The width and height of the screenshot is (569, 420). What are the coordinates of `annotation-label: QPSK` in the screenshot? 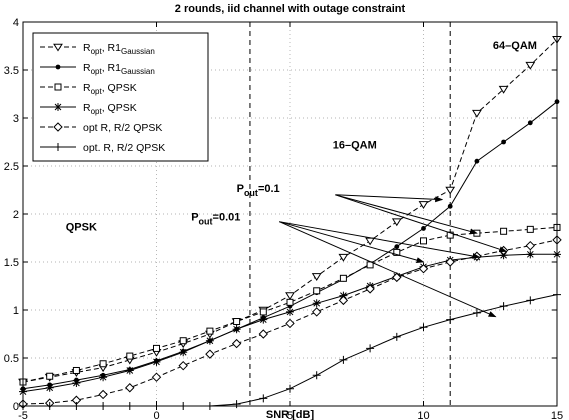 It's located at (81, 227).